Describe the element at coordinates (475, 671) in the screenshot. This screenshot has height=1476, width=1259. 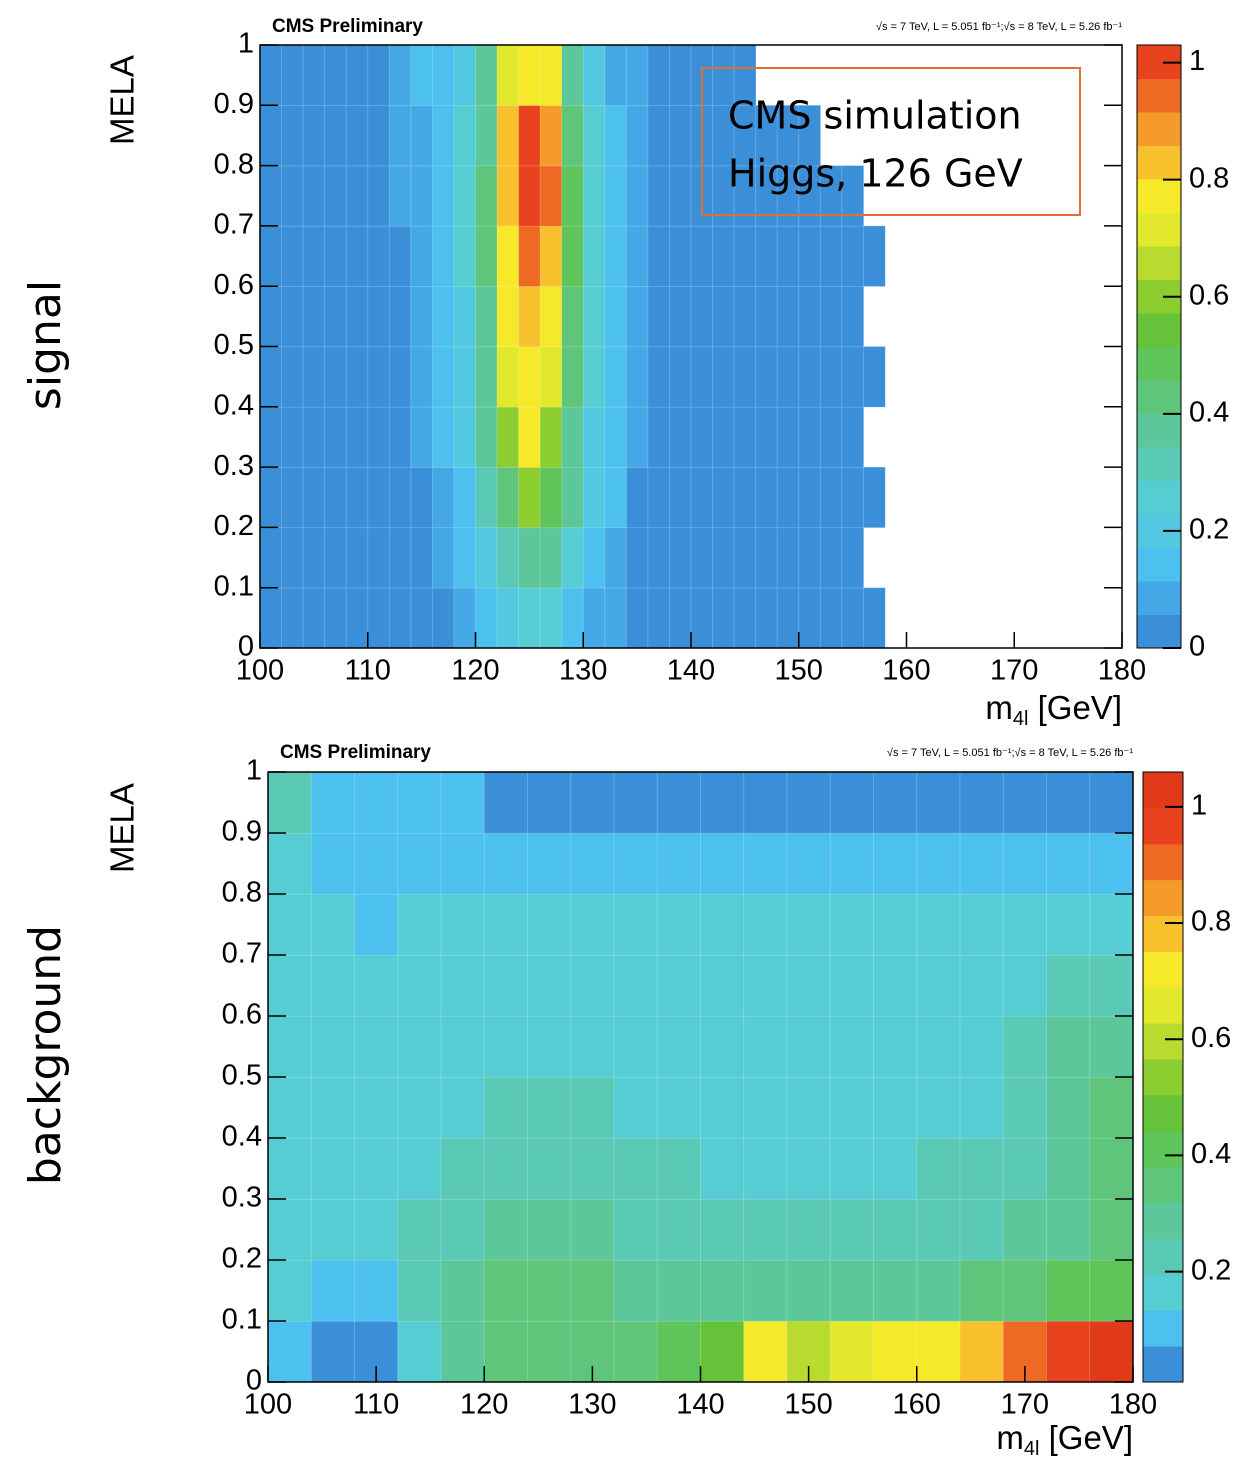
I see `x-tick-label: 120` at that location.